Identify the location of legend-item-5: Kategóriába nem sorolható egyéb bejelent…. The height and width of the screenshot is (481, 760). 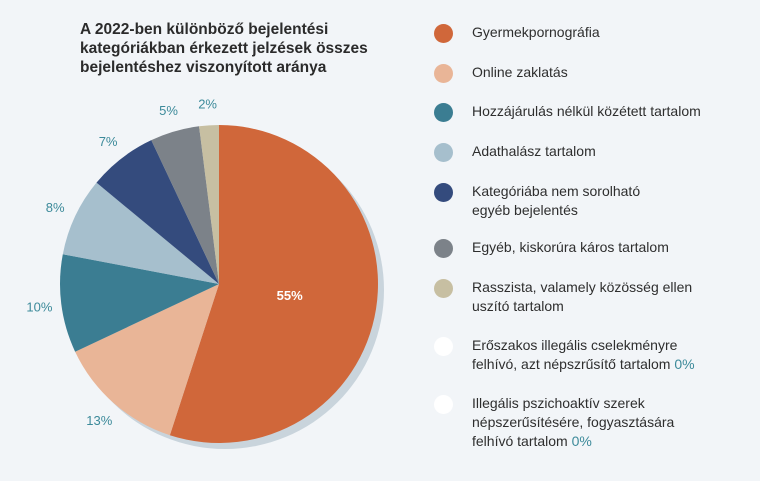
(594, 201).